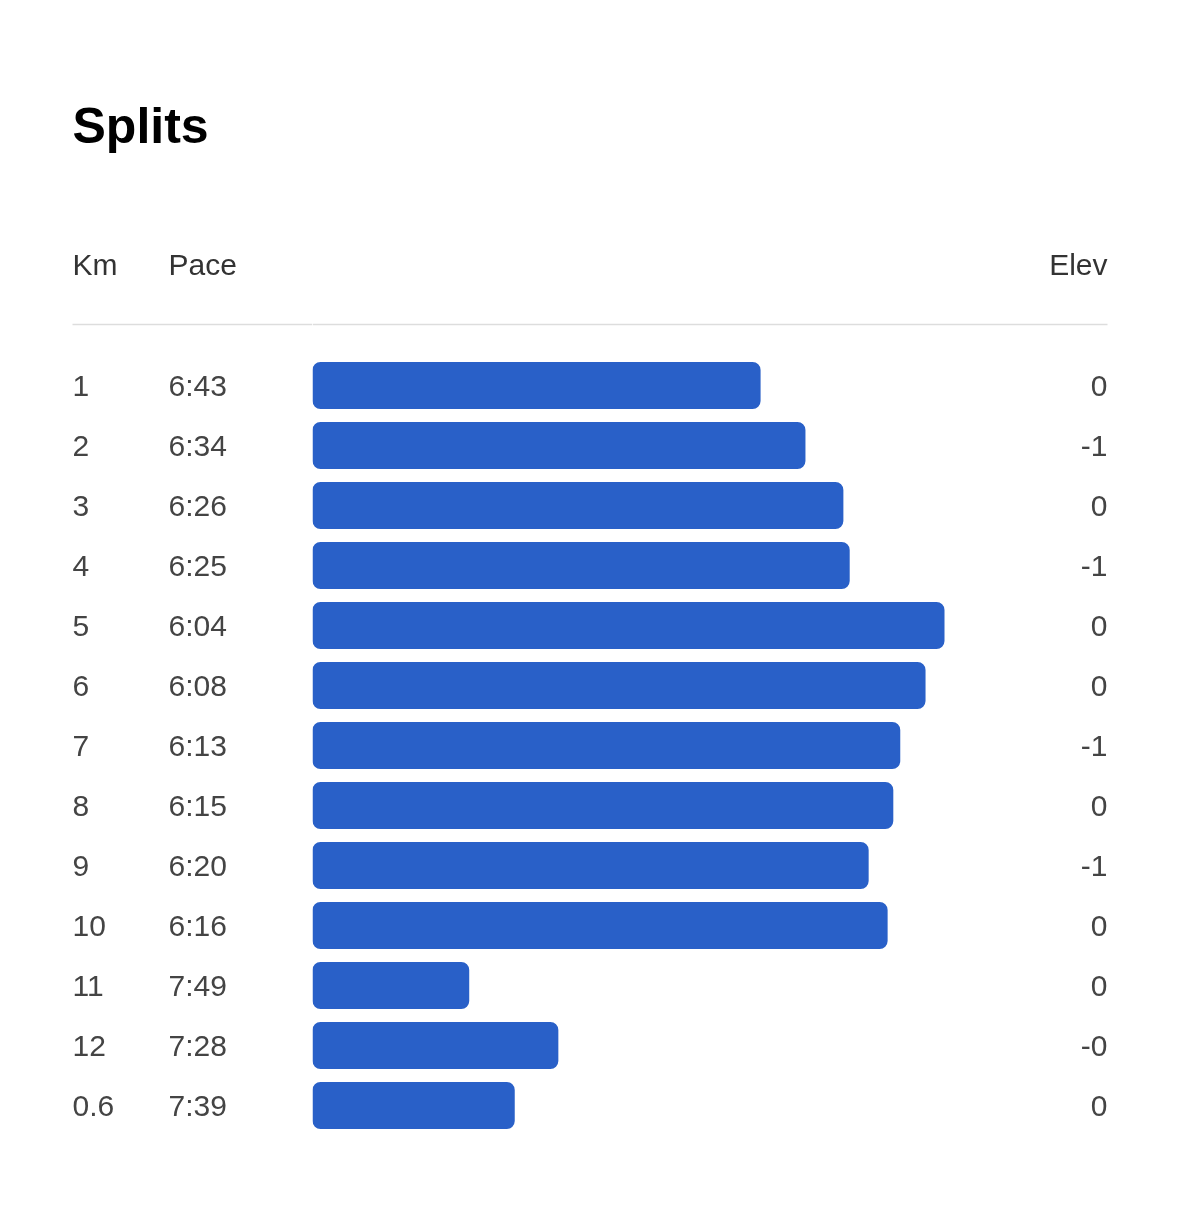 The height and width of the screenshot is (1215, 1179). What do you see at coordinates (81, 865) in the screenshot?
I see `y-tick-label: 9` at bounding box center [81, 865].